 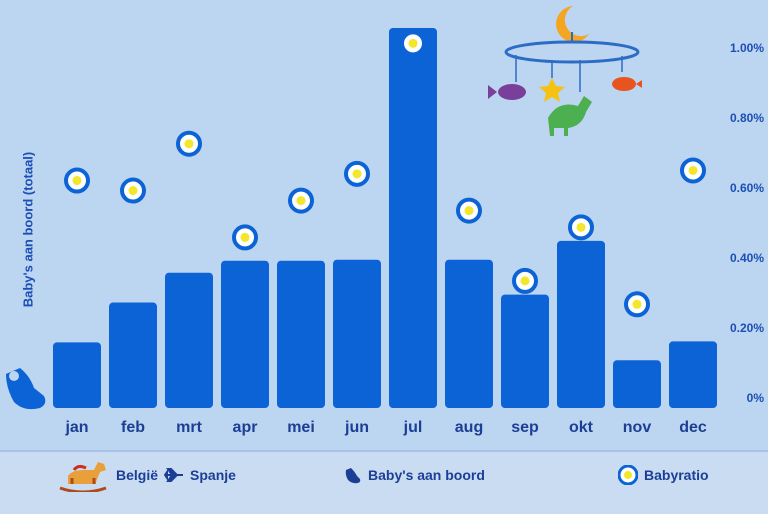 What do you see at coordinates (469, 333) in the screenshot?
I see `bar-aug` at bounding box center [469, 333].